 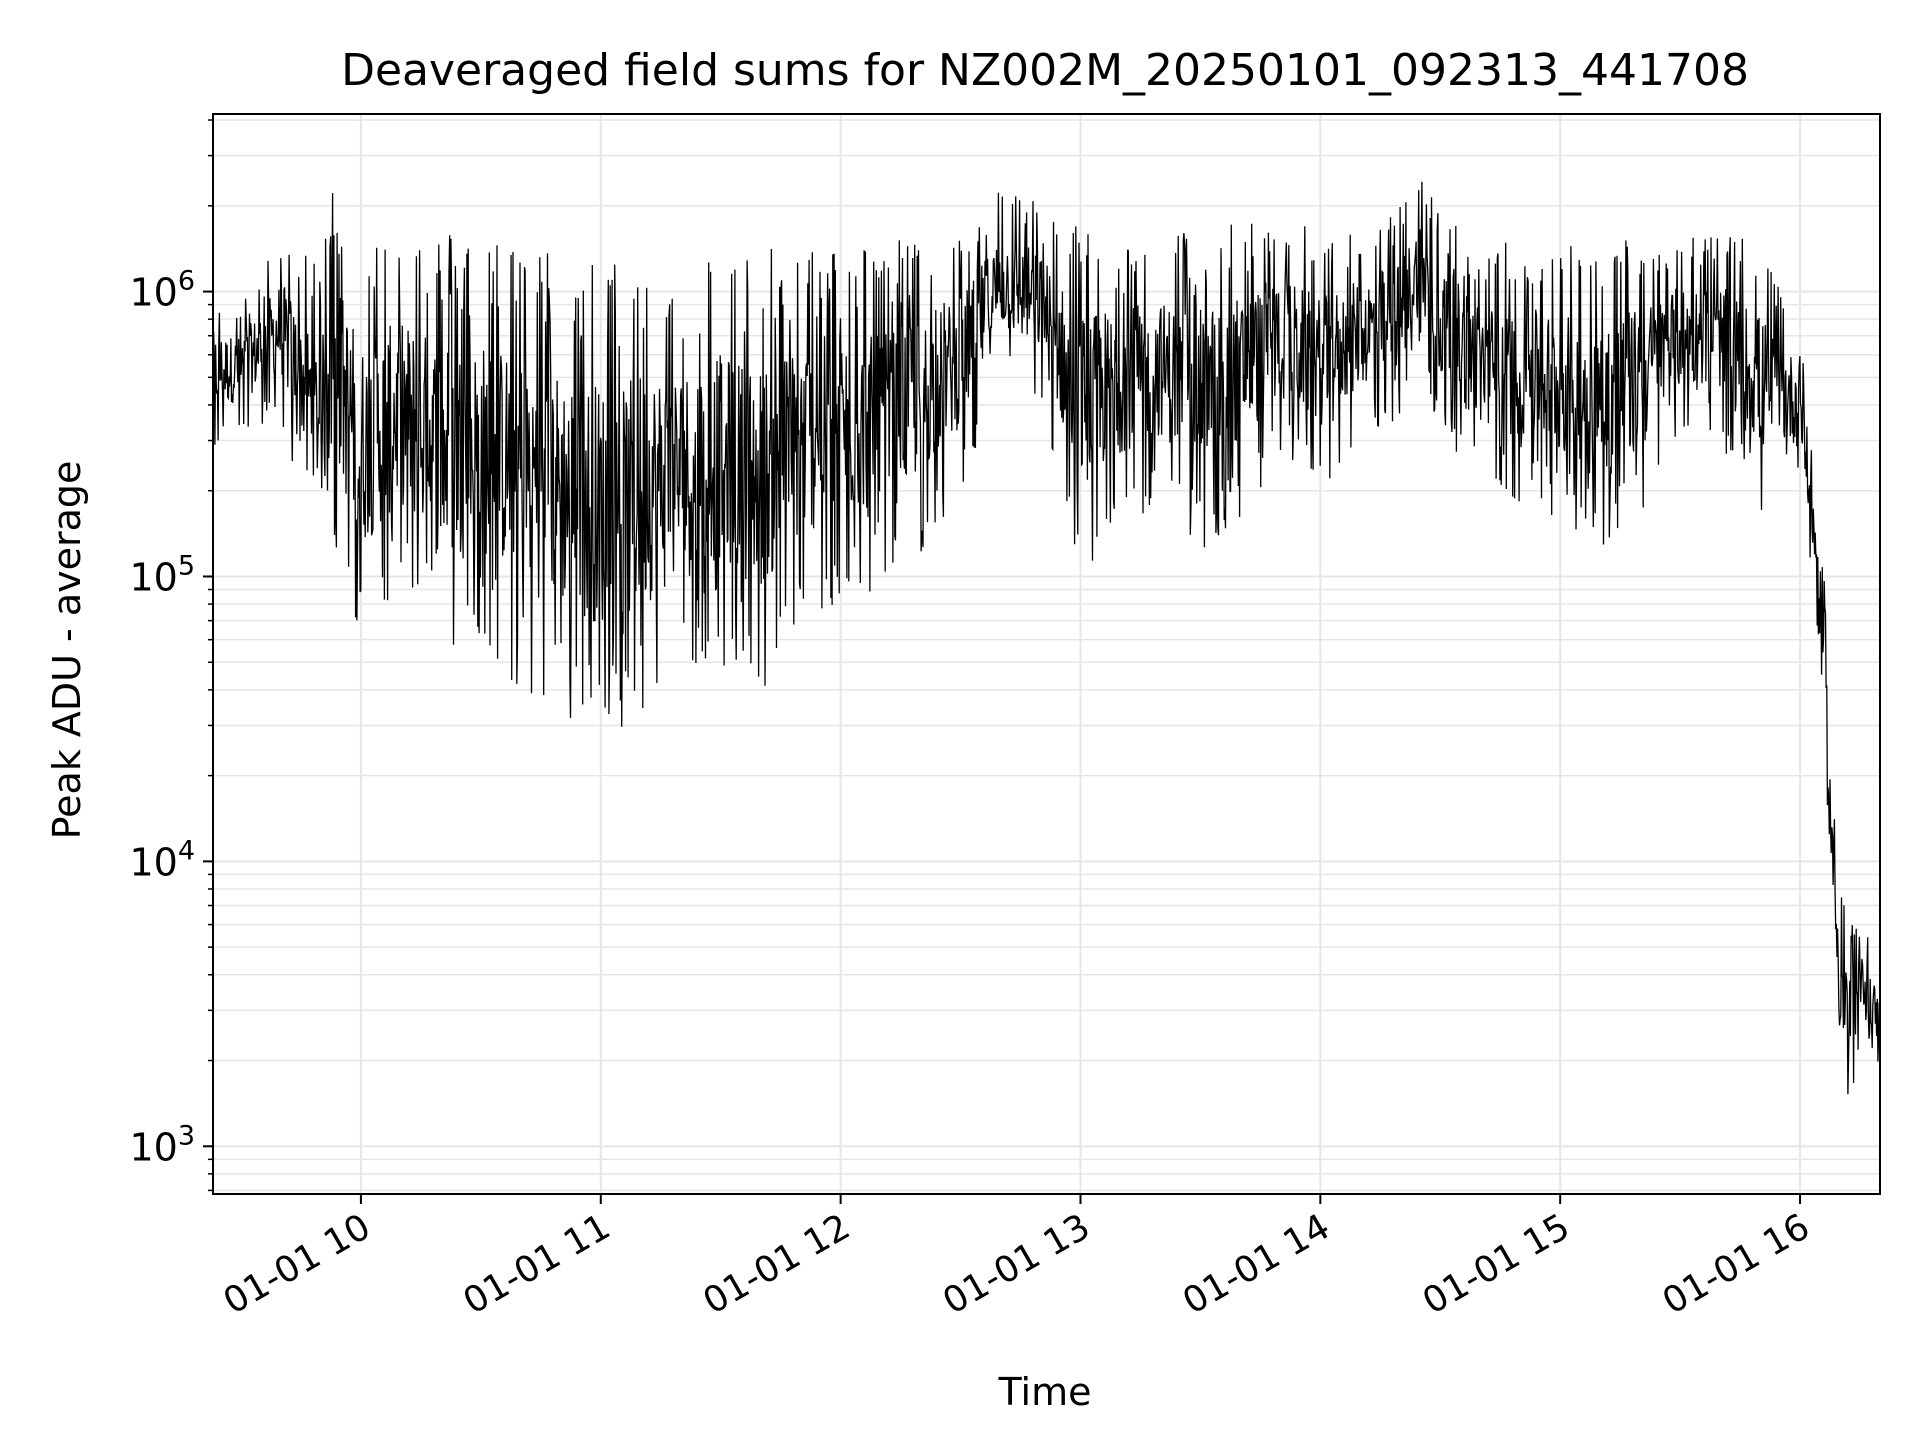 I want to click on y-tick-label: 10⁶, so click(x=162, y=290).